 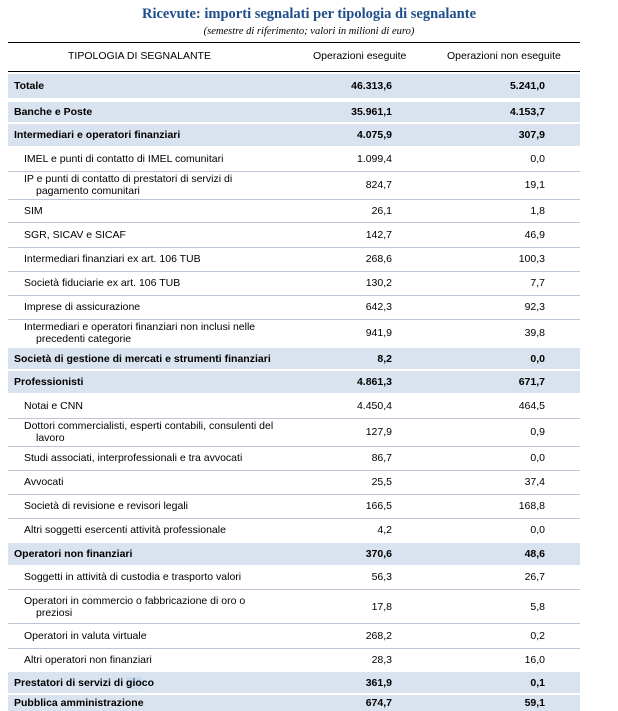 I want to click on table-row: SGR, SICAV e SICAF 142,7 46,9, so click(x=294, y=234).